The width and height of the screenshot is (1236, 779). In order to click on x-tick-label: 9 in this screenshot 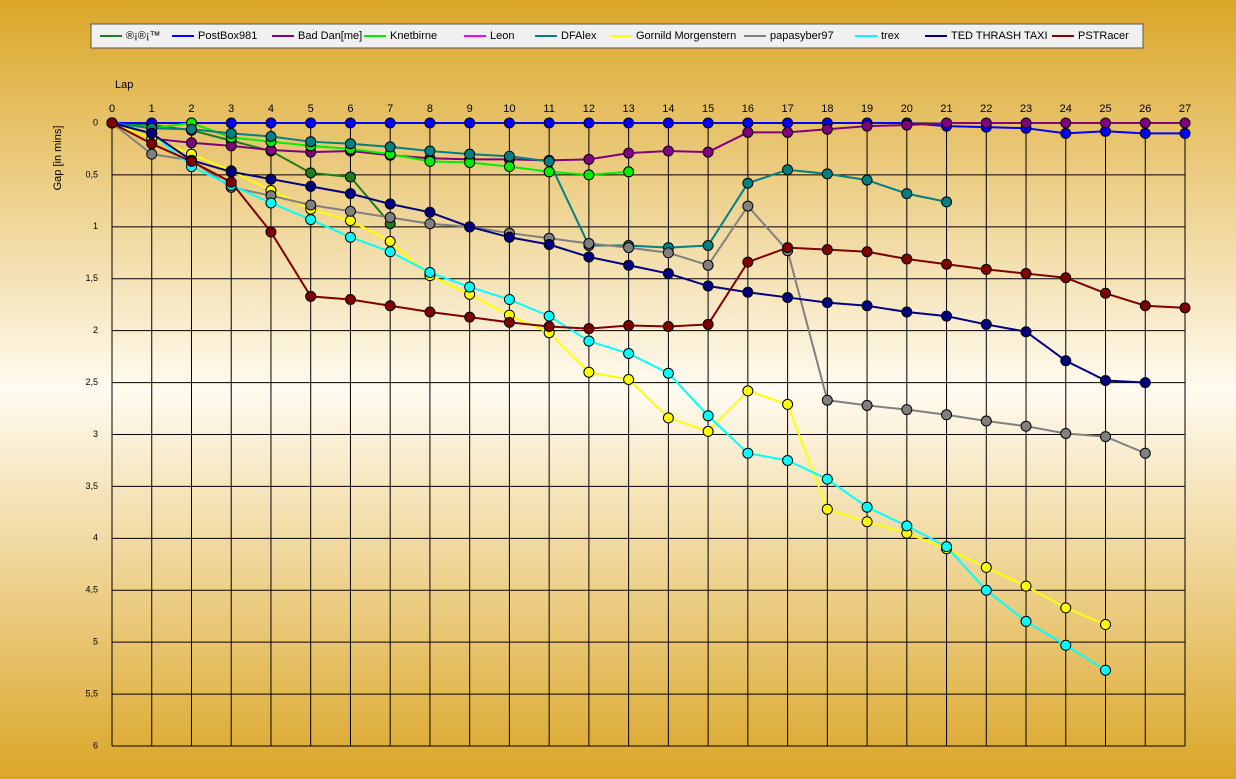, I will do `click(470, 109)`.